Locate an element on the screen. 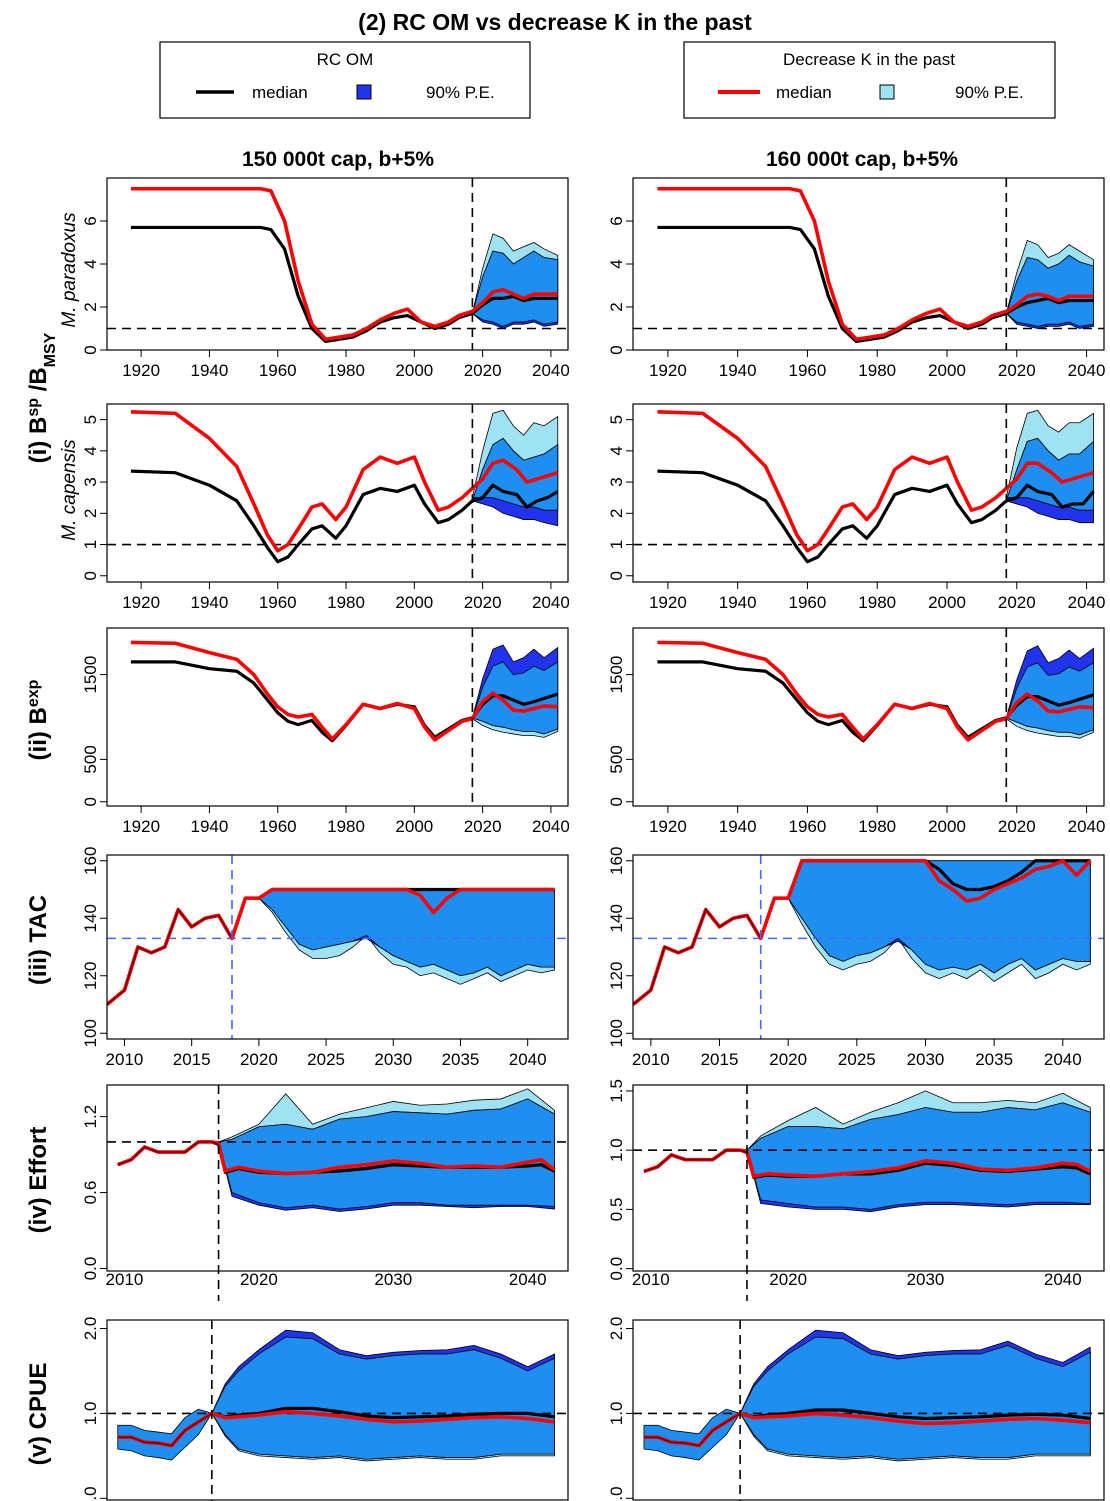  y-tick-label: 1.5 is located at coordinates (616, 1091).